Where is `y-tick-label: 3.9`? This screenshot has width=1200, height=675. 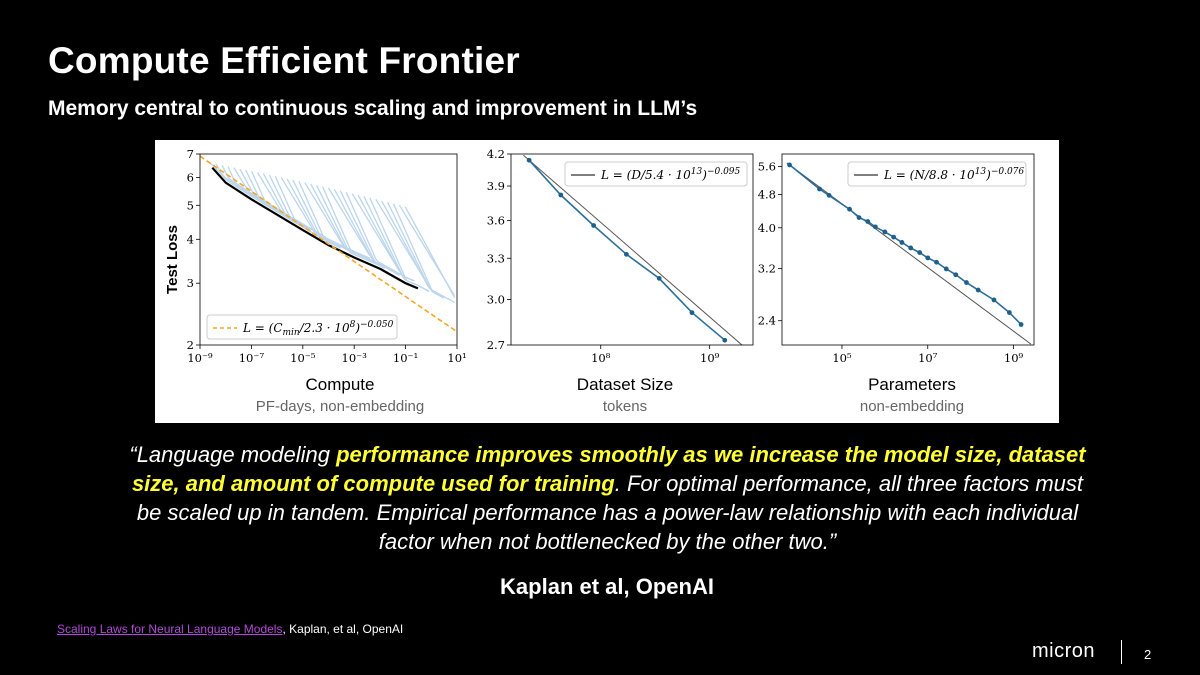 y-tick-label: 3.9 is located at coordinates (496, 186).